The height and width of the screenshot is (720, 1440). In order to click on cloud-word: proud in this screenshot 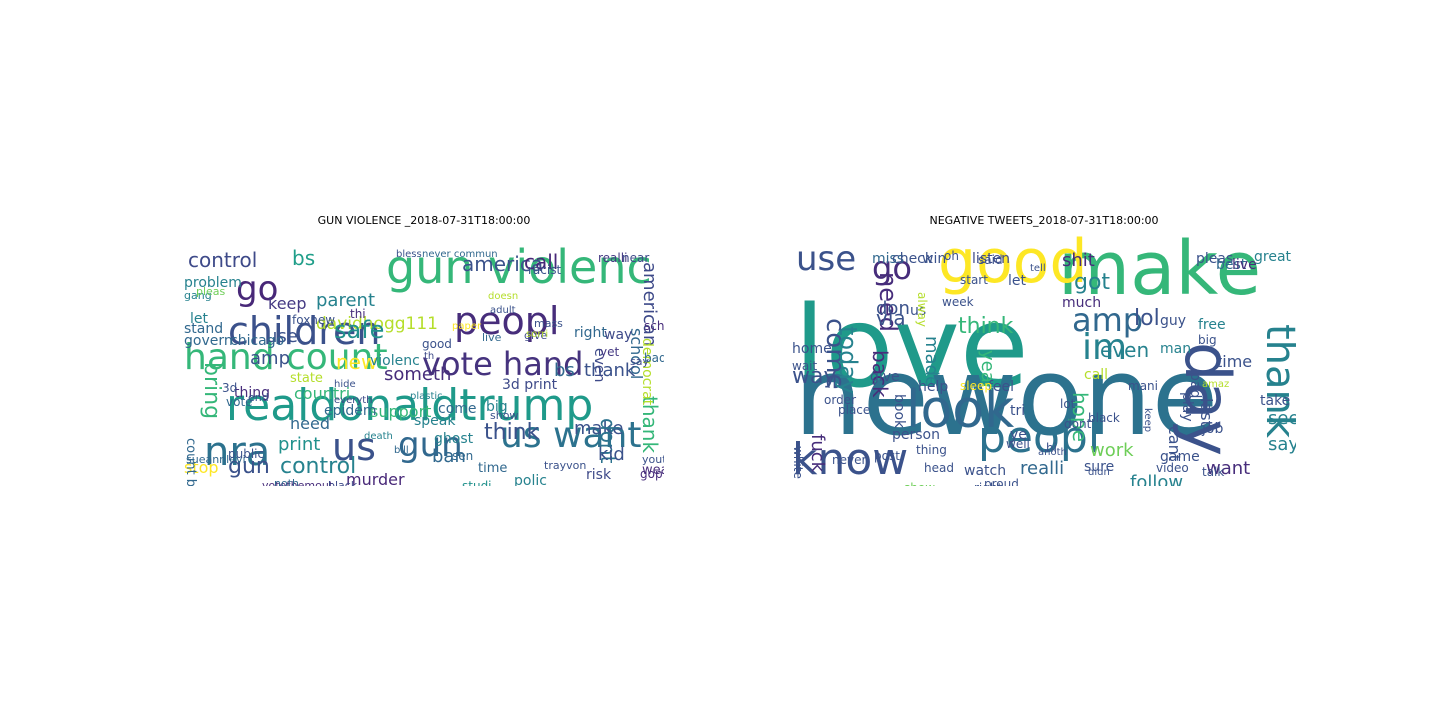, I will do `click(1001, 481)`.